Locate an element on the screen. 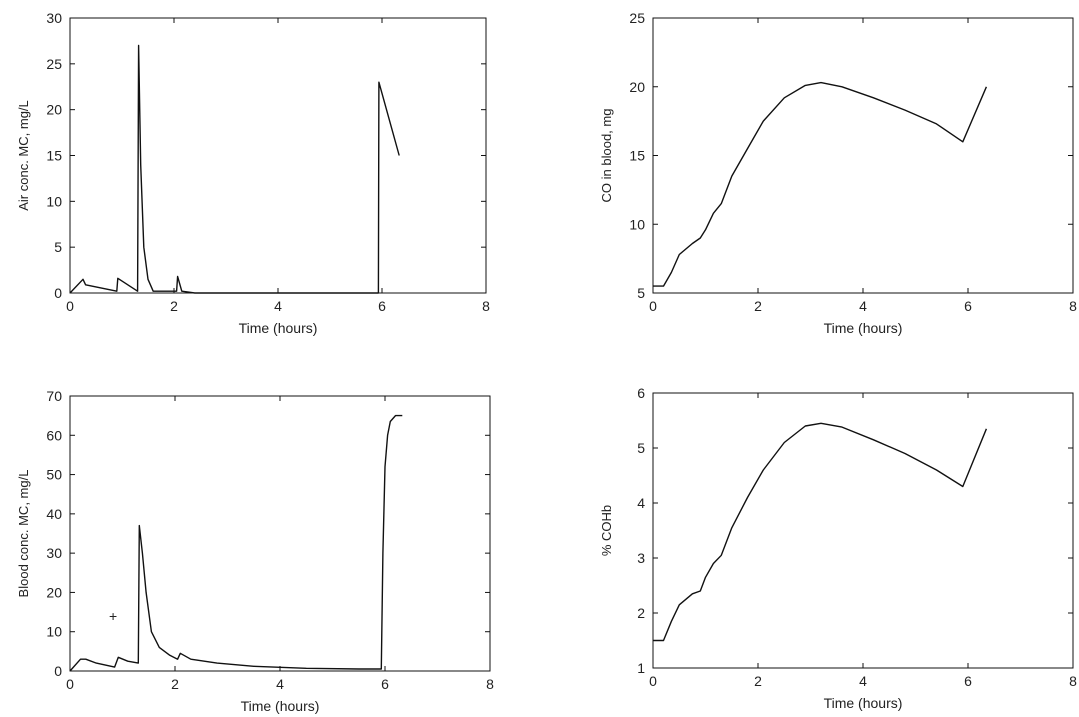 The width and height of the screenshot is (1079, 717). y-tick-label: 3 is located at coordinates (641, 558).